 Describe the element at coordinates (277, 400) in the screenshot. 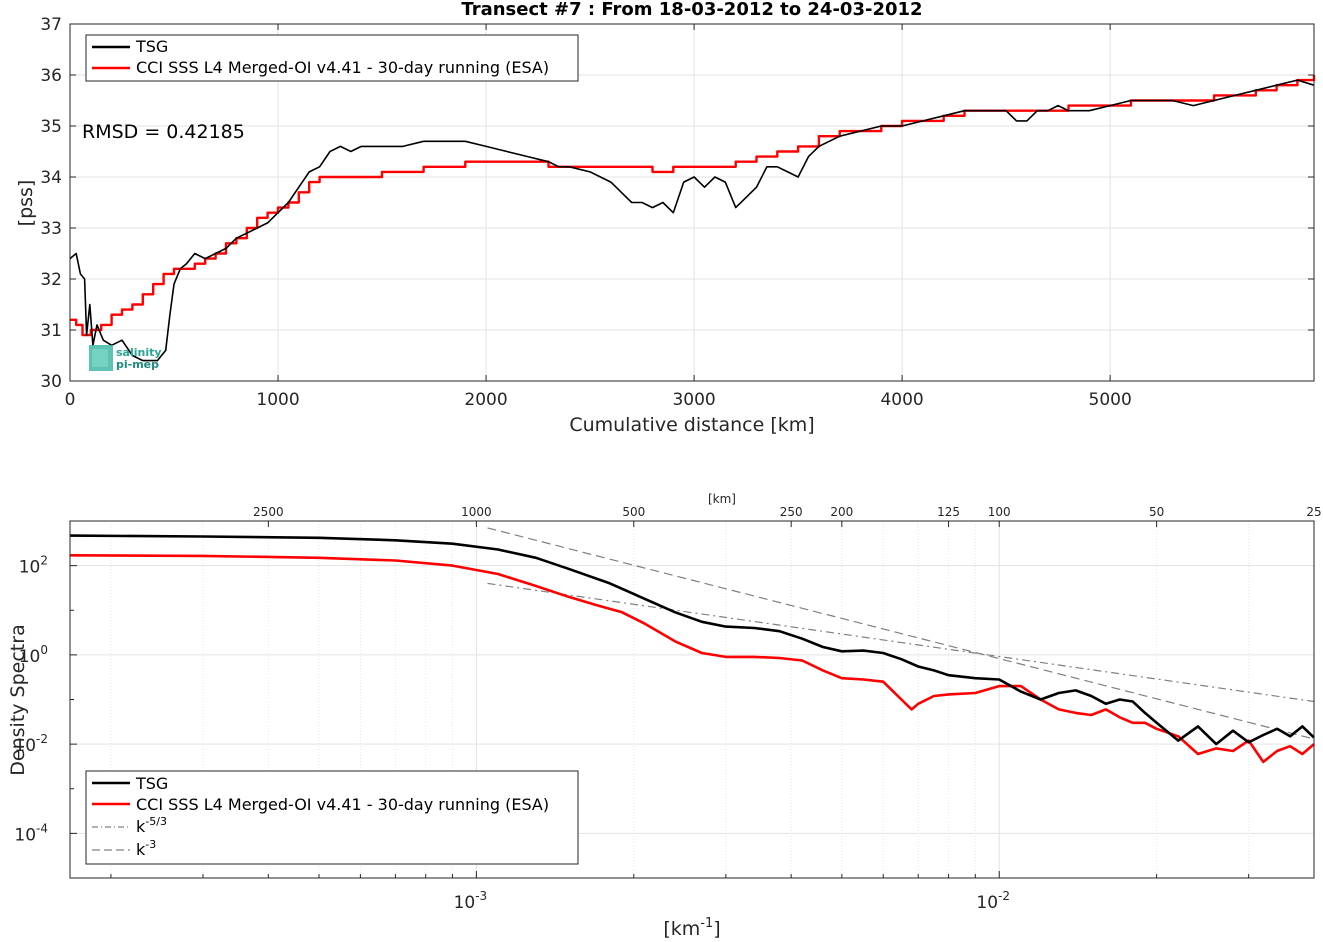

I see `x-tick-label: 1000` at that location.